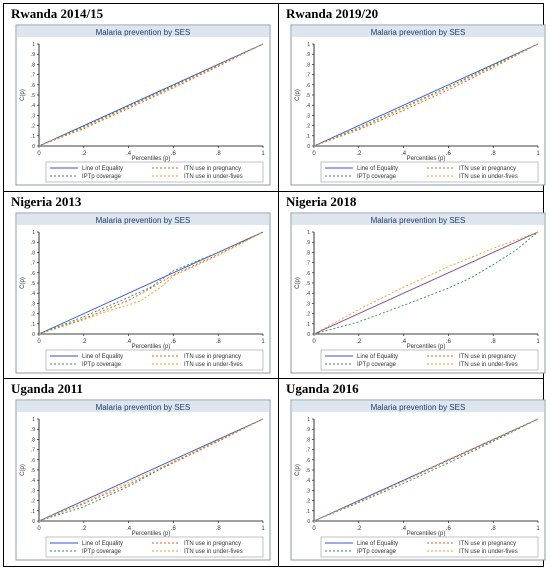 This screenshot has width=550, height=572. I want to click on panel-title: Uganda 2011, so click(47, 388).